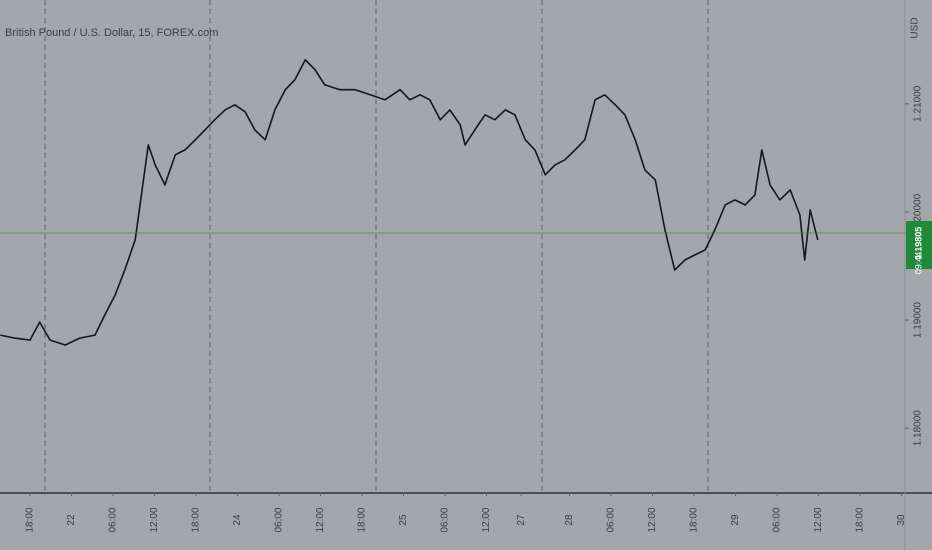  I want to click on y-tick-label: 1.20000, so click(918, 211).